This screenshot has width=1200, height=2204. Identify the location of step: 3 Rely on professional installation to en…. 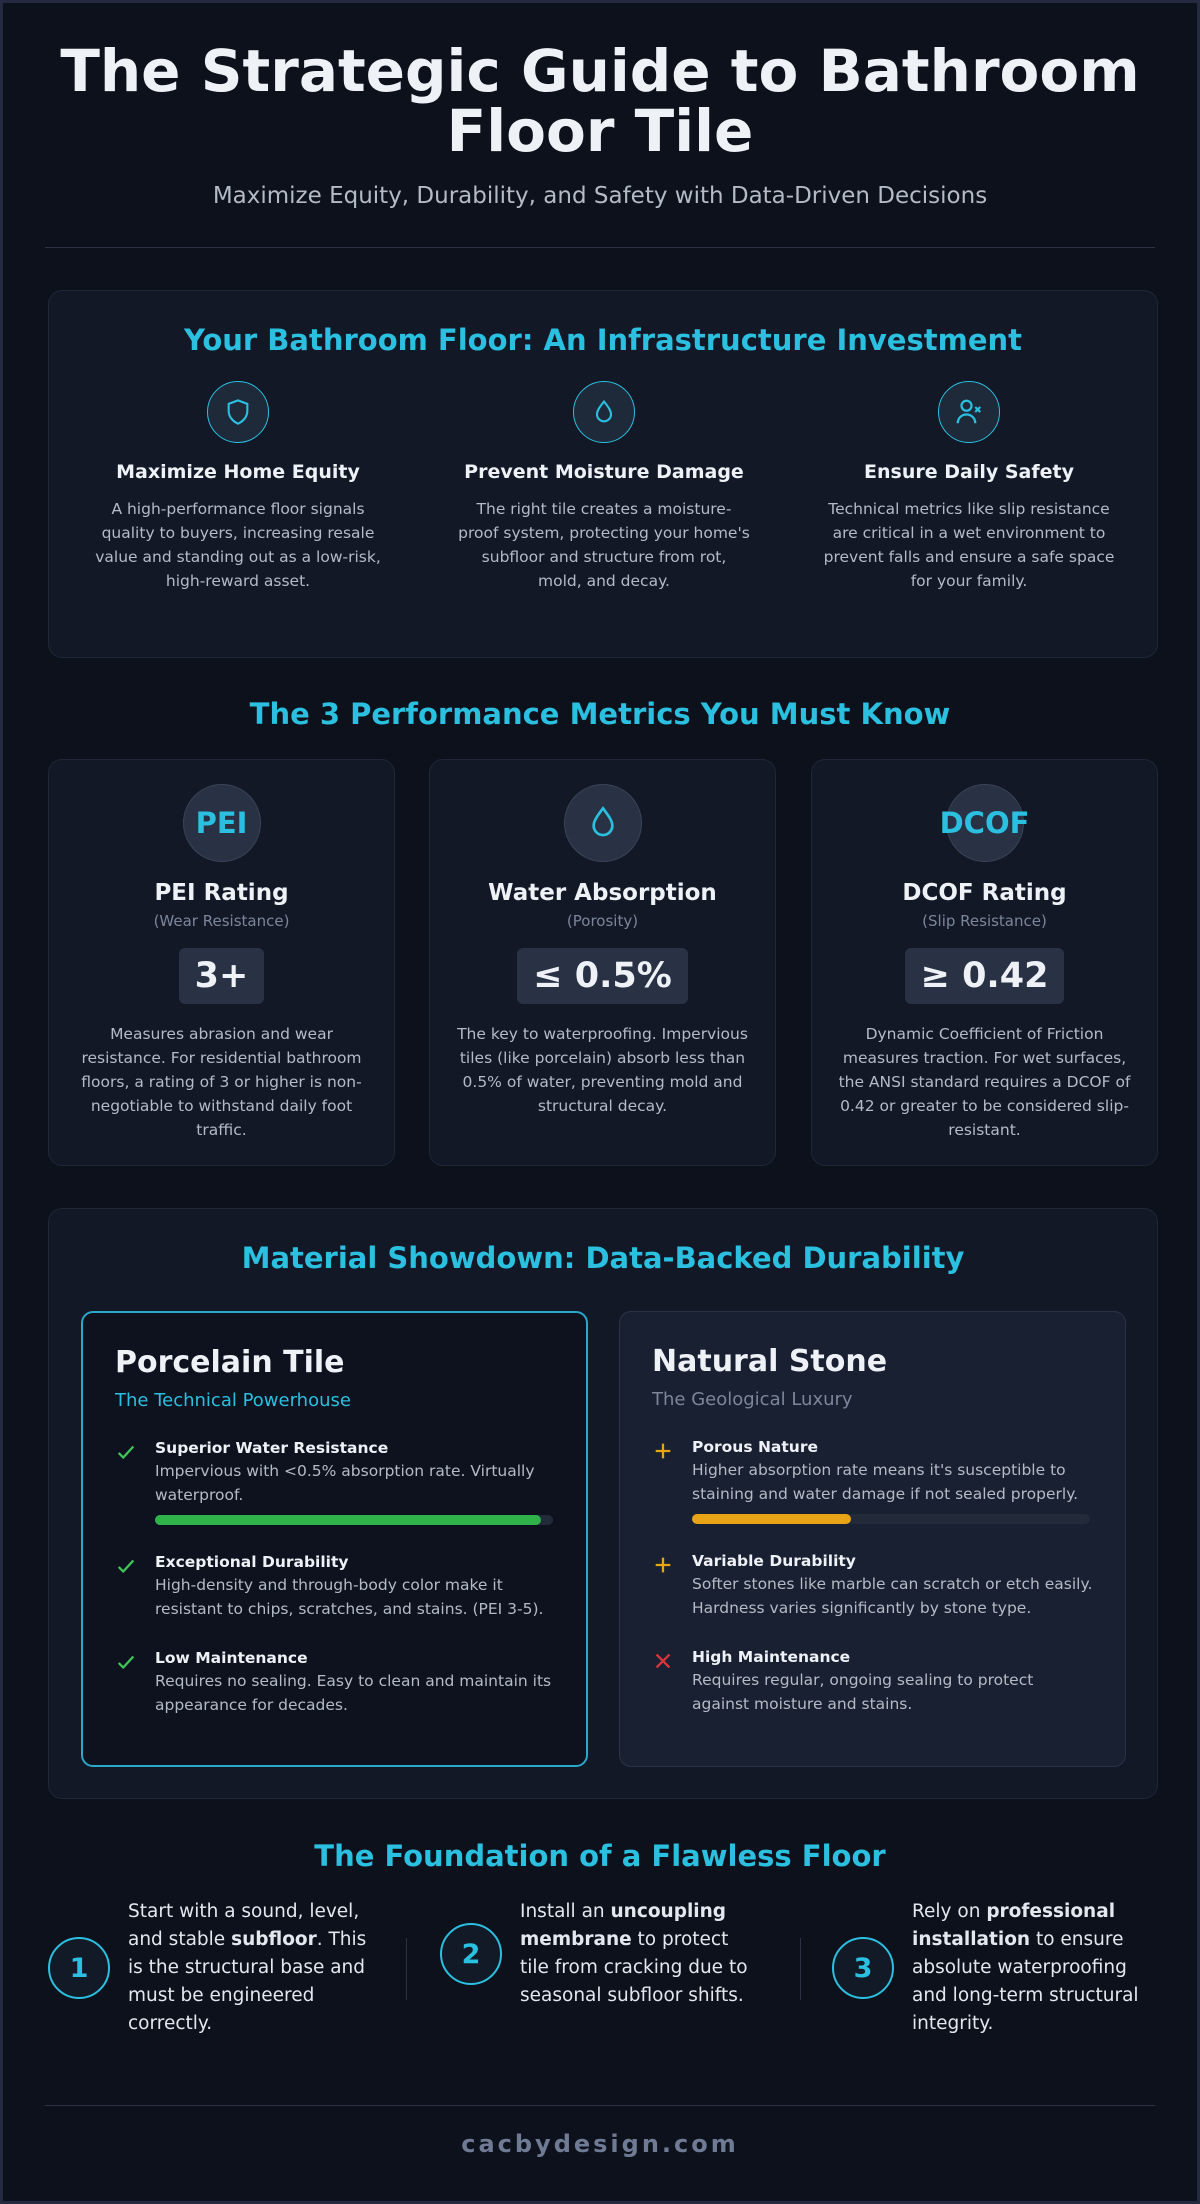
(992, 1968).